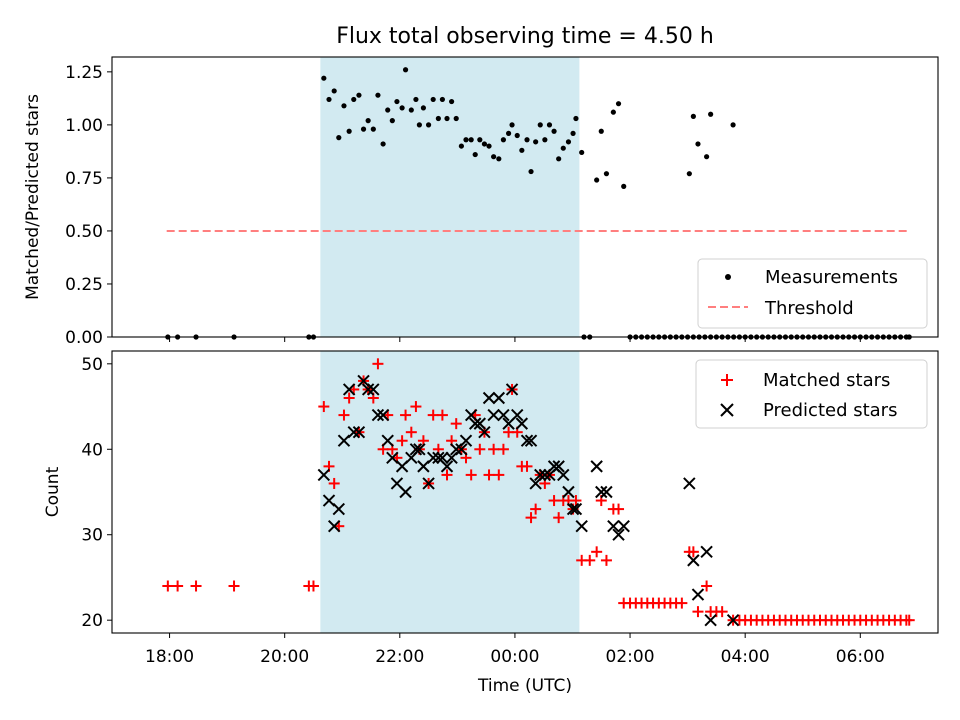 The image size is (960, 720). I want to click on bottom-y-tick-label: 50, so click(92, 365).